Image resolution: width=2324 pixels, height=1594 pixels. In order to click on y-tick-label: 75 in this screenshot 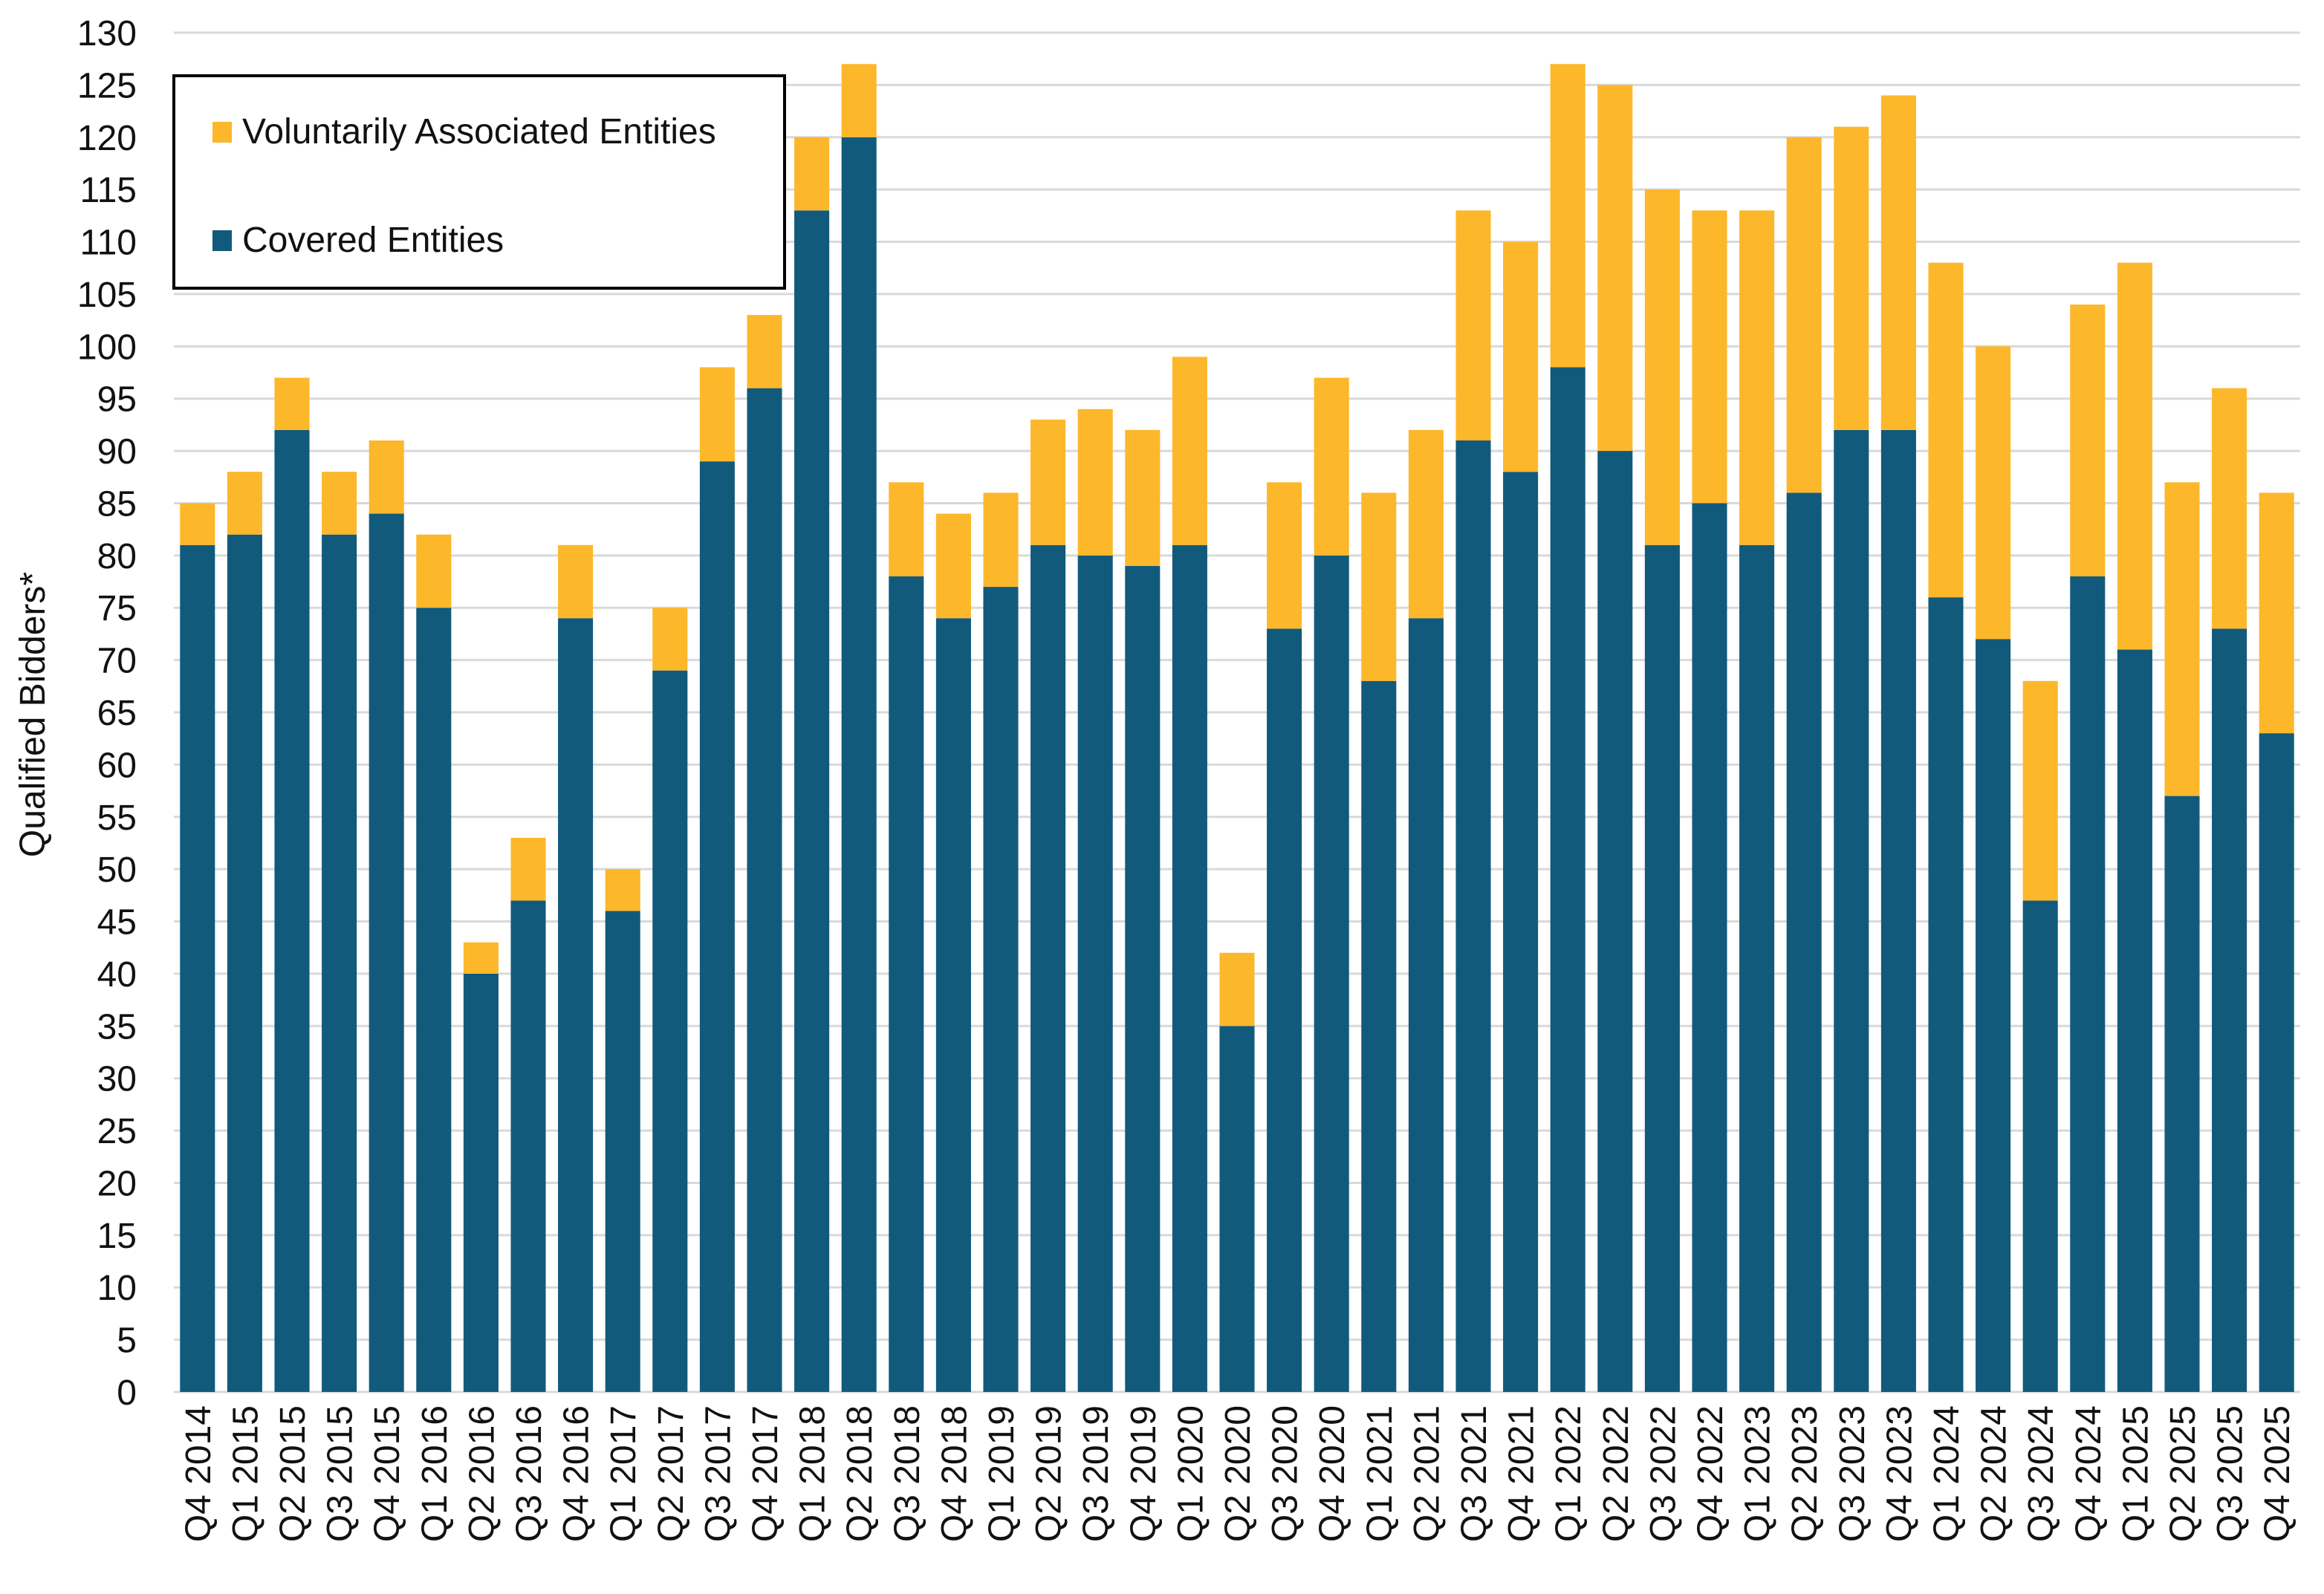, I will do `click(117, 608)`.